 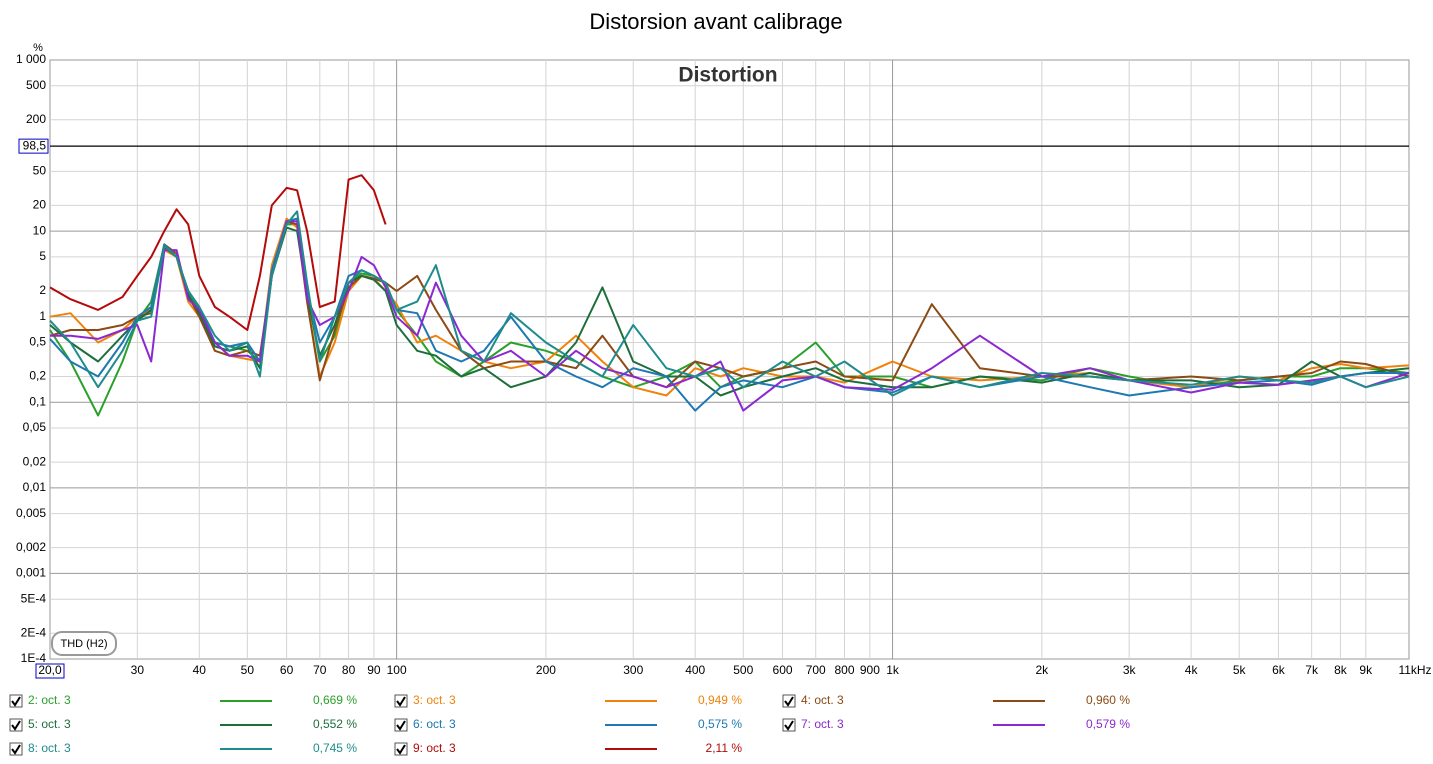 What do you see at coordinates (40, 230) in the screenshot?
I see `y-tick-label: 10` at bounding box center [40, 230].